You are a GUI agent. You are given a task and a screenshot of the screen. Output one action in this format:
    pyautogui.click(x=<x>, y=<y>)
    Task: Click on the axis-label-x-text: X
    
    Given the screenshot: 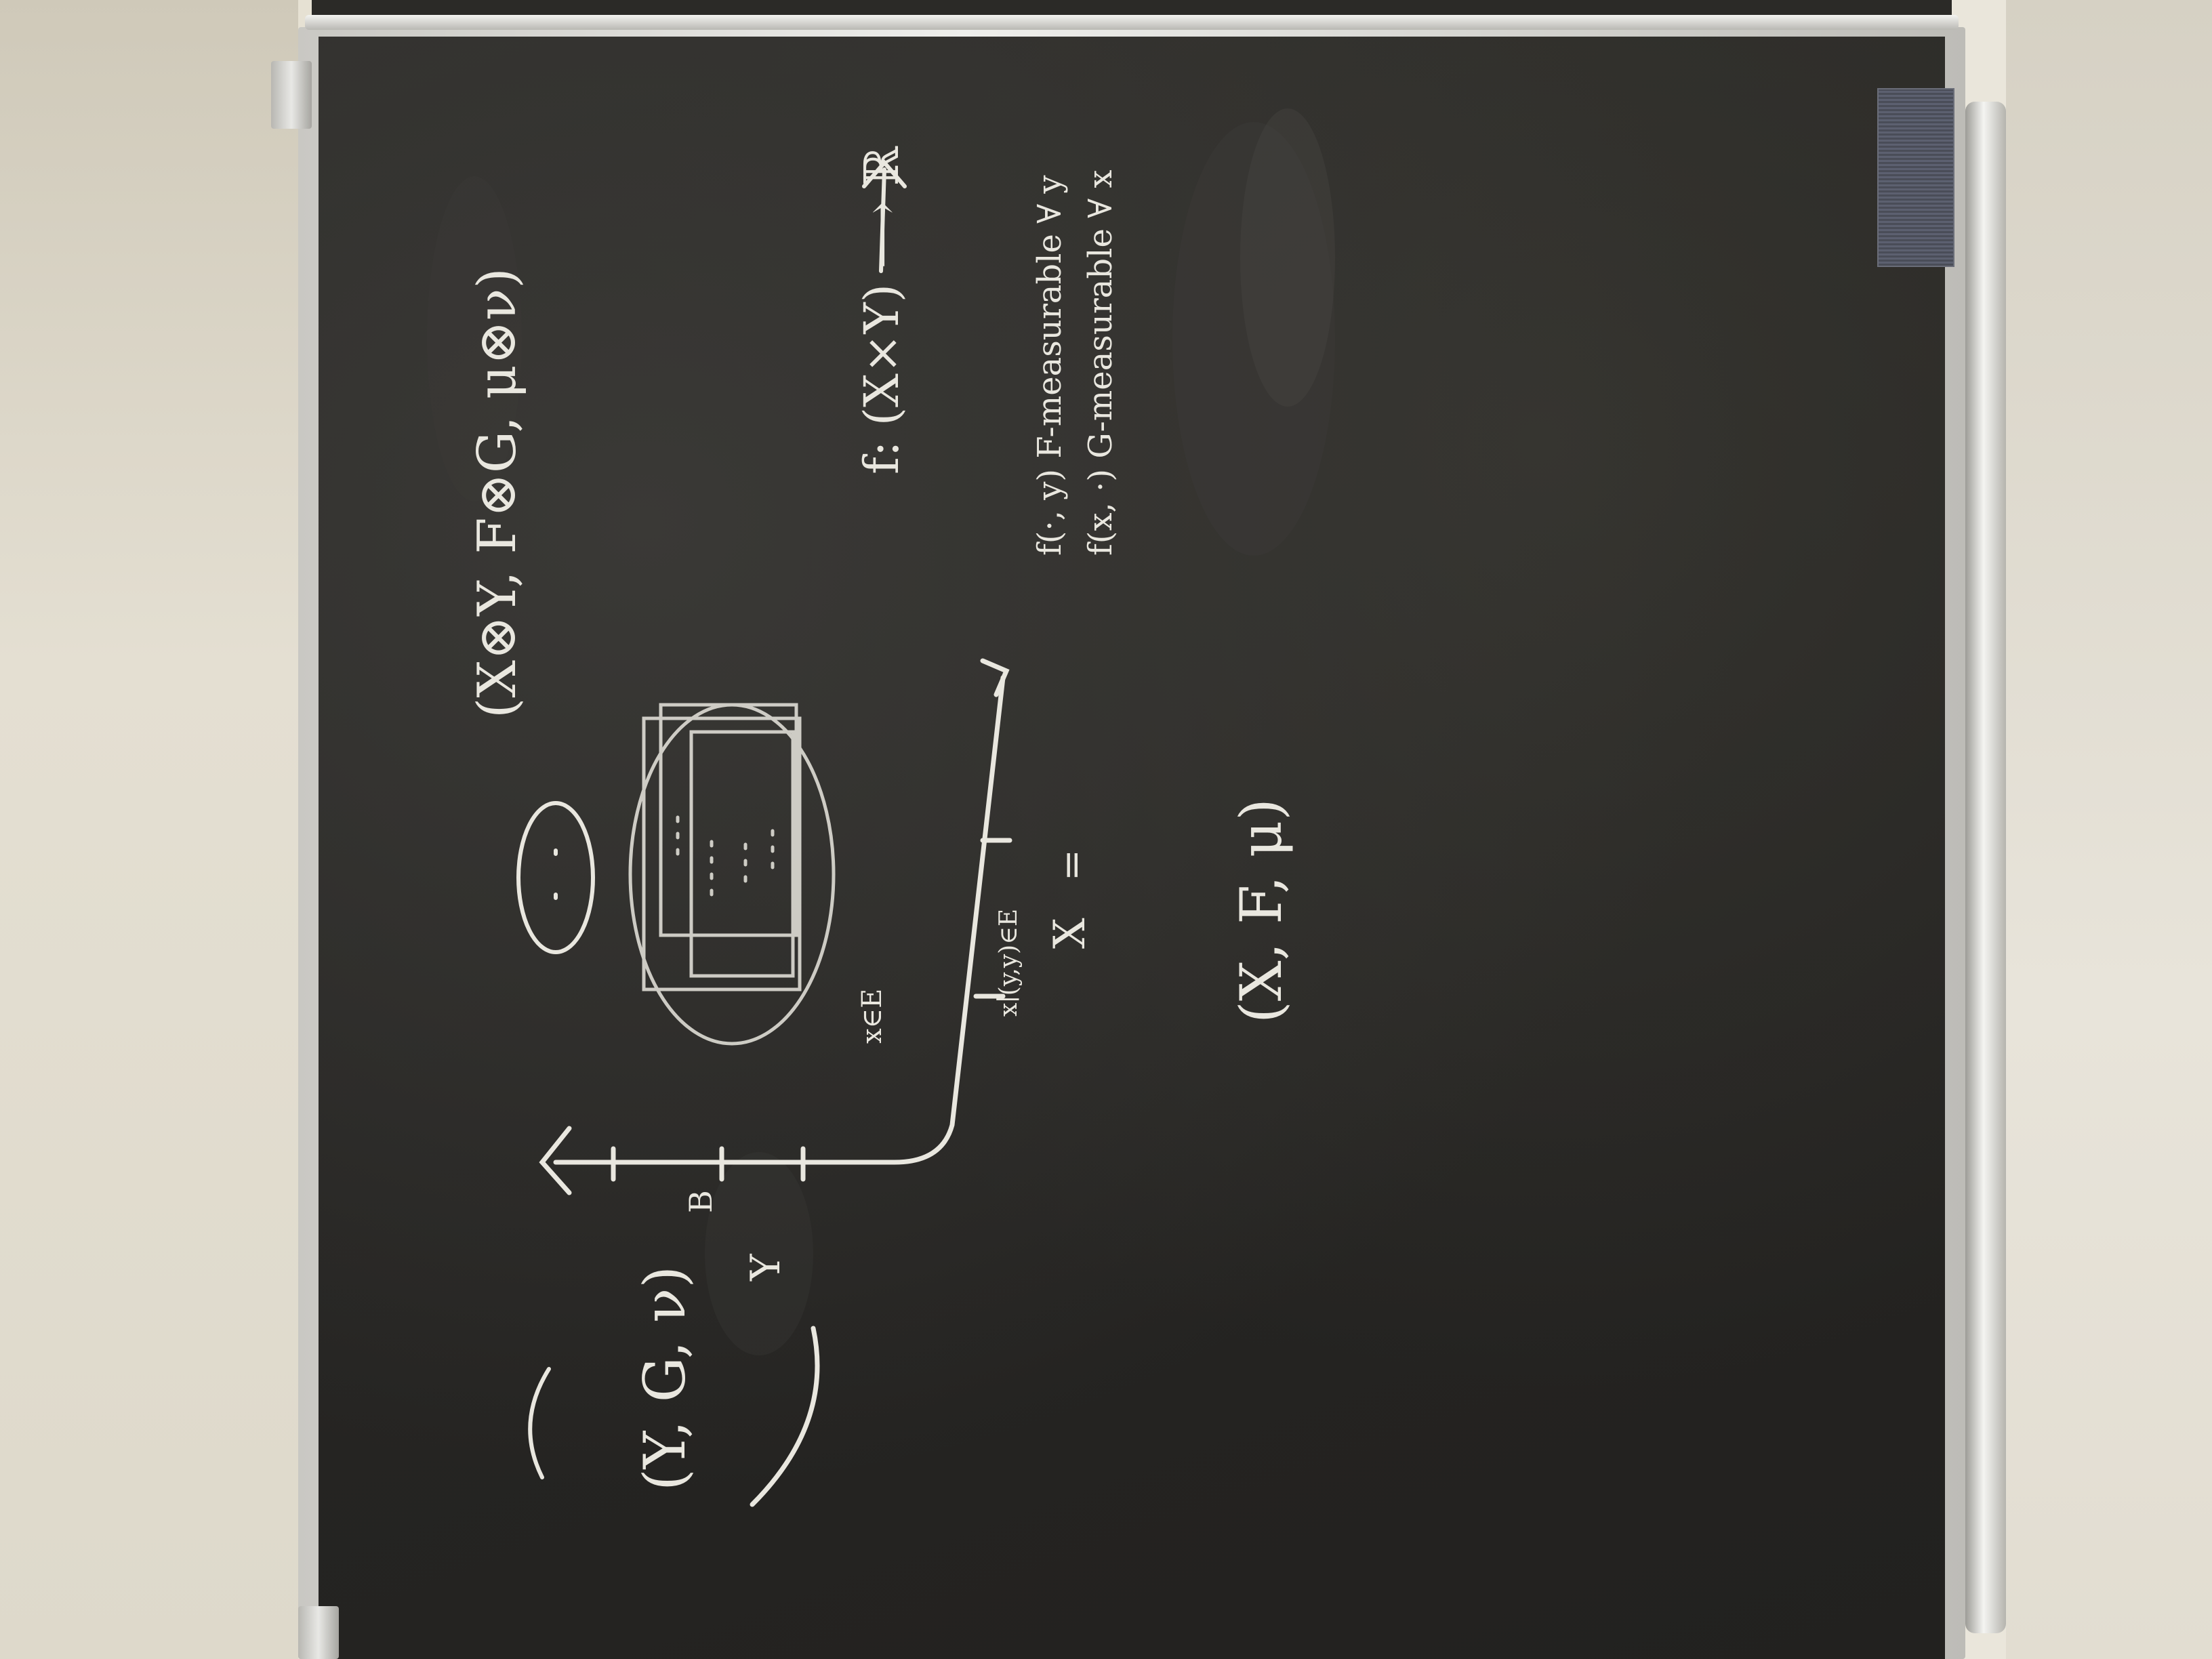 What is the action you would take?
    pyautogui.click(x=1070, y=934)
    